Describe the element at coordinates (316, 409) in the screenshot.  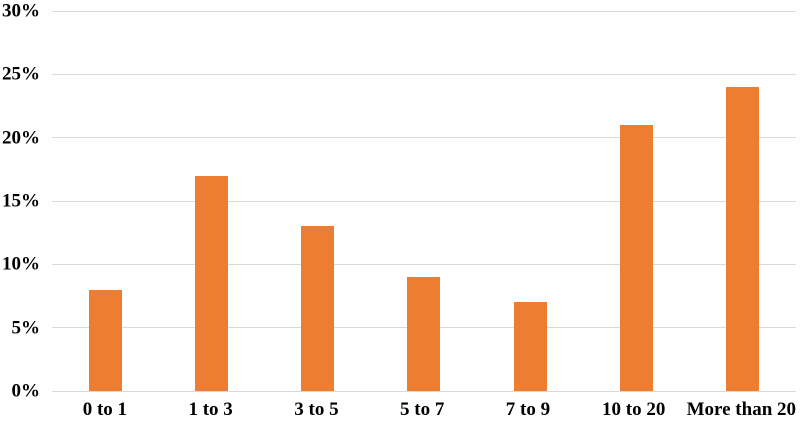
I see `x-tick-label-3-to-5: 3 to 5` at that location.